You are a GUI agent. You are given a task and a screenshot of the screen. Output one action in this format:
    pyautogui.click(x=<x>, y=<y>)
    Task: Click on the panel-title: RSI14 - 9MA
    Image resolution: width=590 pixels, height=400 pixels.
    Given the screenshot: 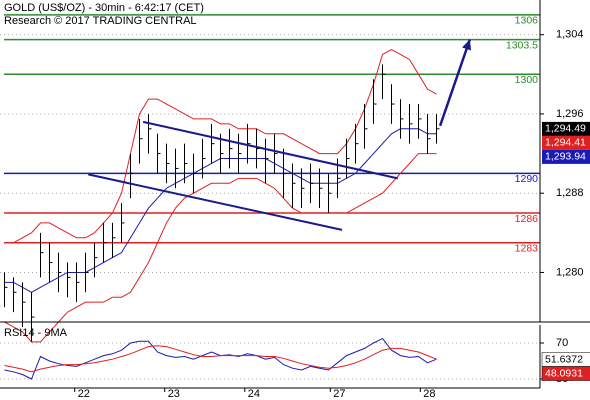 What is the action you would take?
    pyautogui.click(x=36, y=333)
    